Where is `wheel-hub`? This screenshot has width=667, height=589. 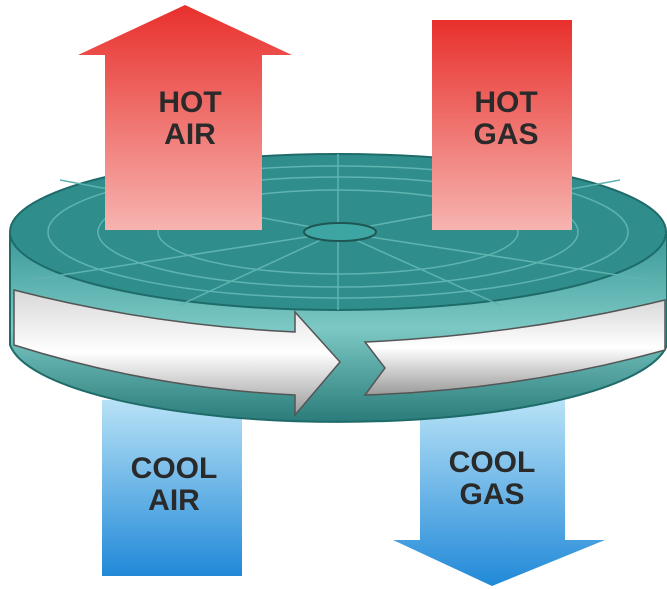
wheel-hub is located at coordinates (340, 232).